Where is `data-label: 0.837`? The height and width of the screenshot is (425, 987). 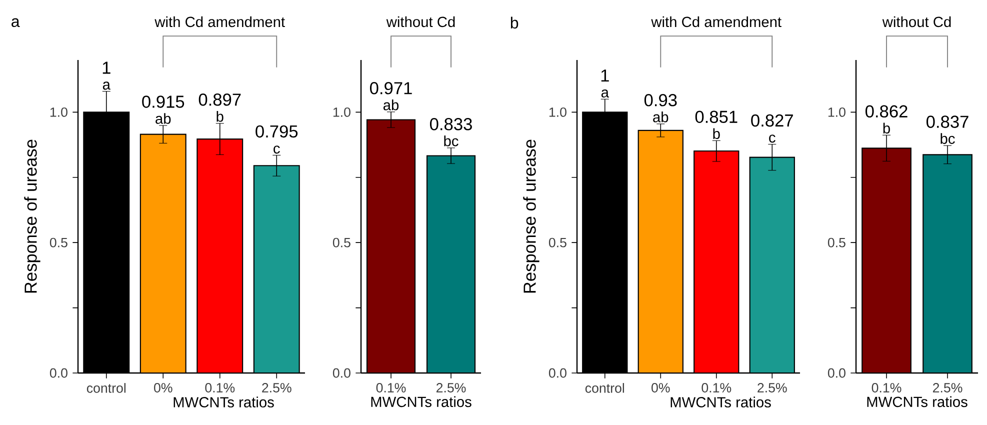
data-label: 0.837 is located at coordinates (947, 122).